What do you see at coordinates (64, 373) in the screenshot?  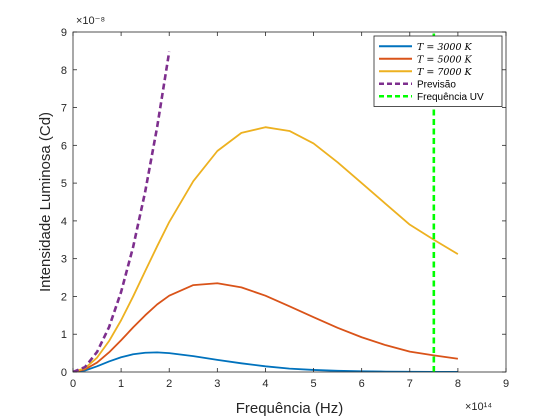 I see `y-tick-label-0: 0` at bounding box center [64, 373].